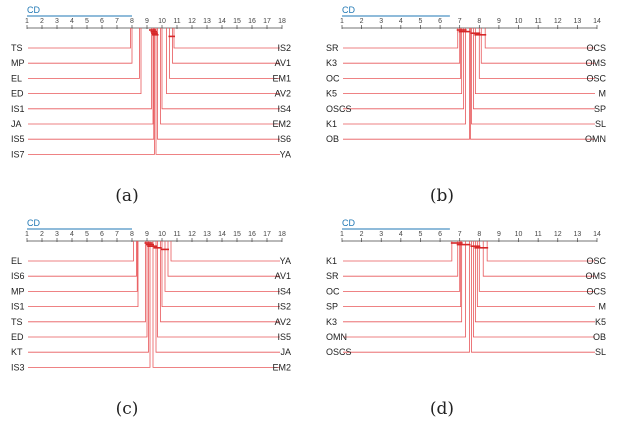  Describe the element at coordinates (285, 261) in the screenshot. I see `method-label: YA` at that location.